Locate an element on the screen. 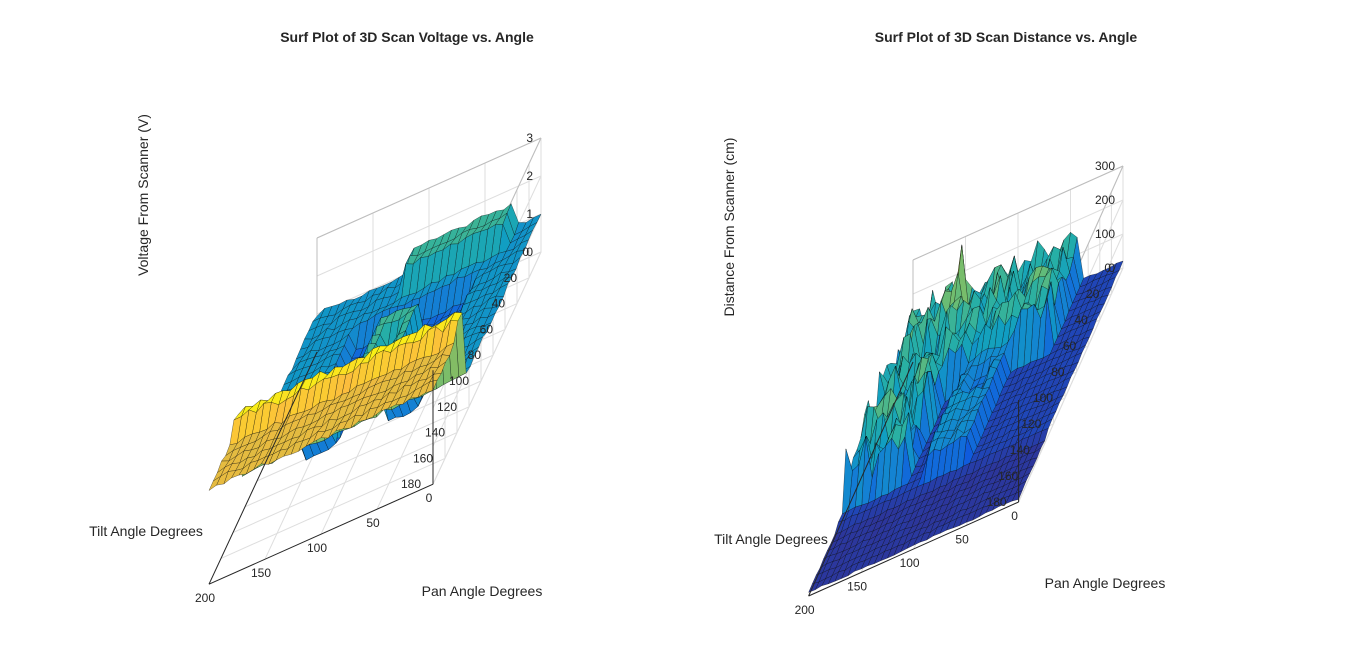 The width and height of the screenshot is (1366, 651). left-zlabel: Voltage From Scanner (V) is located at coordinates (143, 195).